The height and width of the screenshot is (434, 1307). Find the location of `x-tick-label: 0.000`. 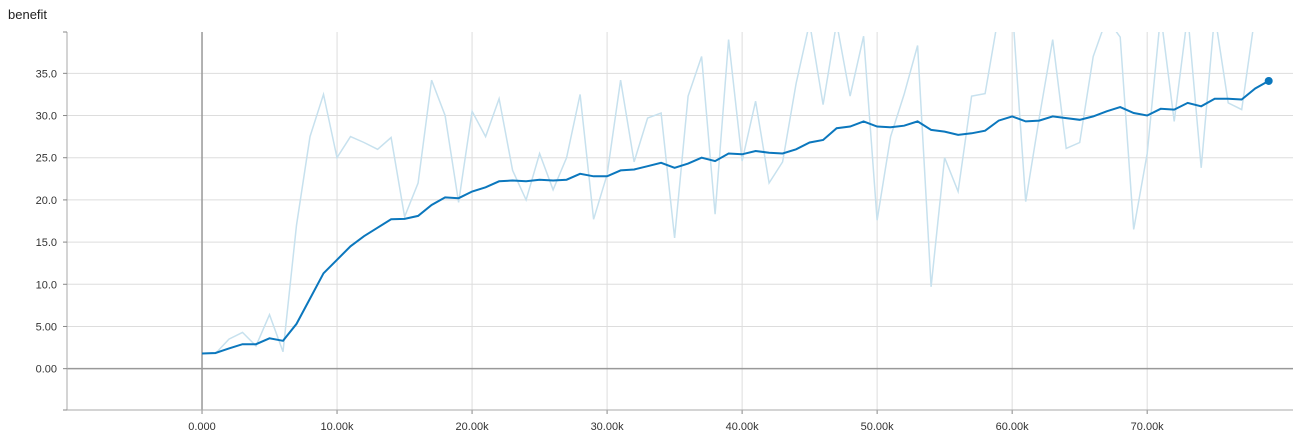

x-tick-label: 0.000 is located at coordinates (202, 427).